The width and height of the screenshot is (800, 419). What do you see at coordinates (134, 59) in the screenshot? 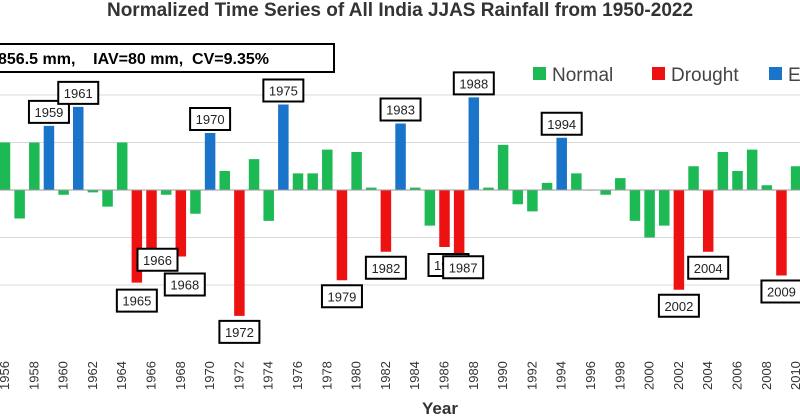
I see `stats-text: 856.5 mm, IAV=80 mm, CV=9.35%` at bounding box center [134, 59].